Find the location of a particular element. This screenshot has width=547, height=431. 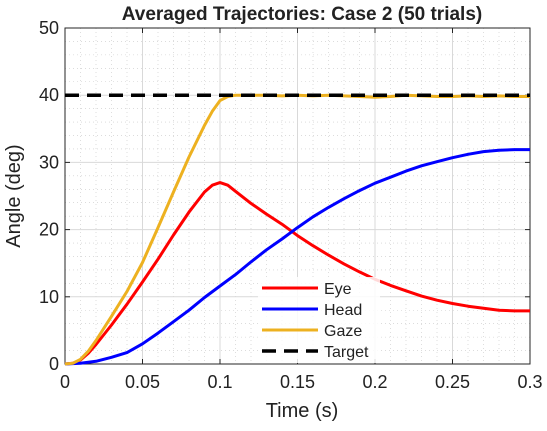

legend: Eye Head Gaze Target is located at coordinates (319, 320).